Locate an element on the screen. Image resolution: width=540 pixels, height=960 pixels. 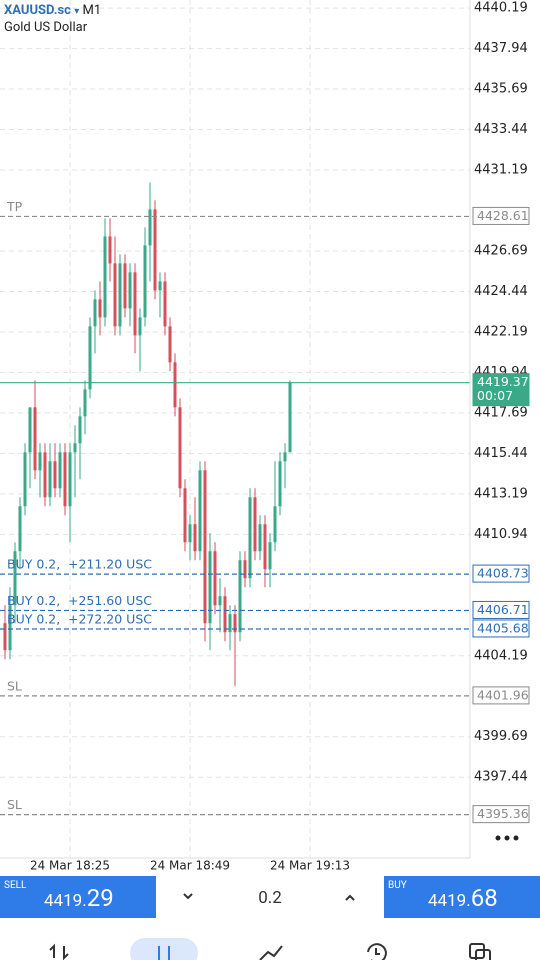
buy-button: BUY 4419.68 is located at coordinates (462, 897).